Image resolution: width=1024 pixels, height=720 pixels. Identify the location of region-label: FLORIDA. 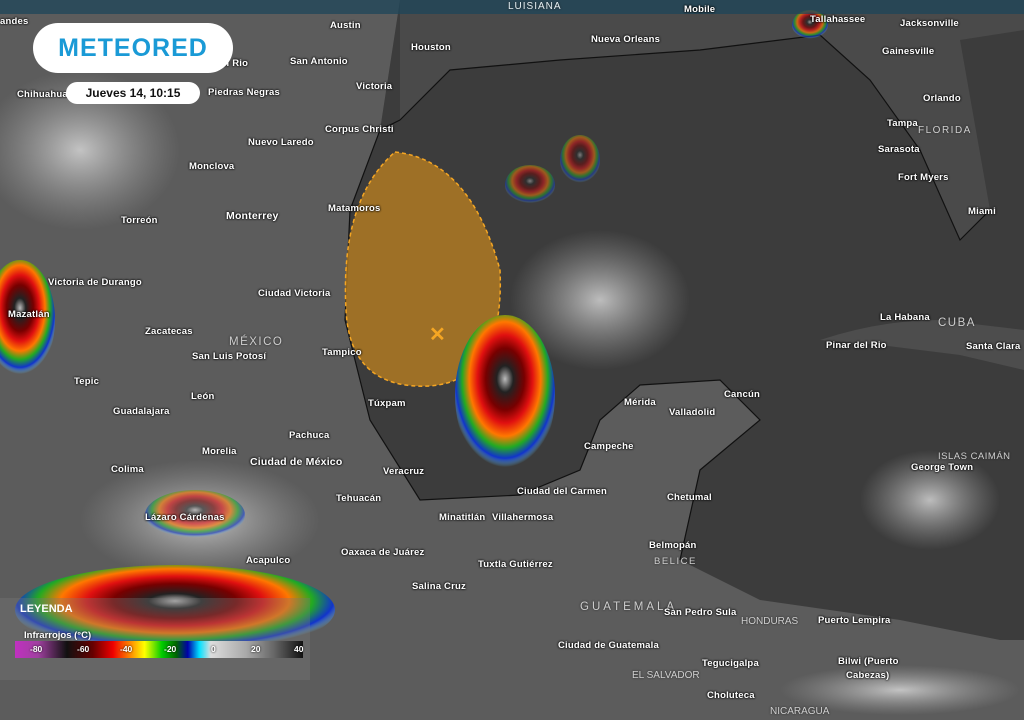
(945, 130).